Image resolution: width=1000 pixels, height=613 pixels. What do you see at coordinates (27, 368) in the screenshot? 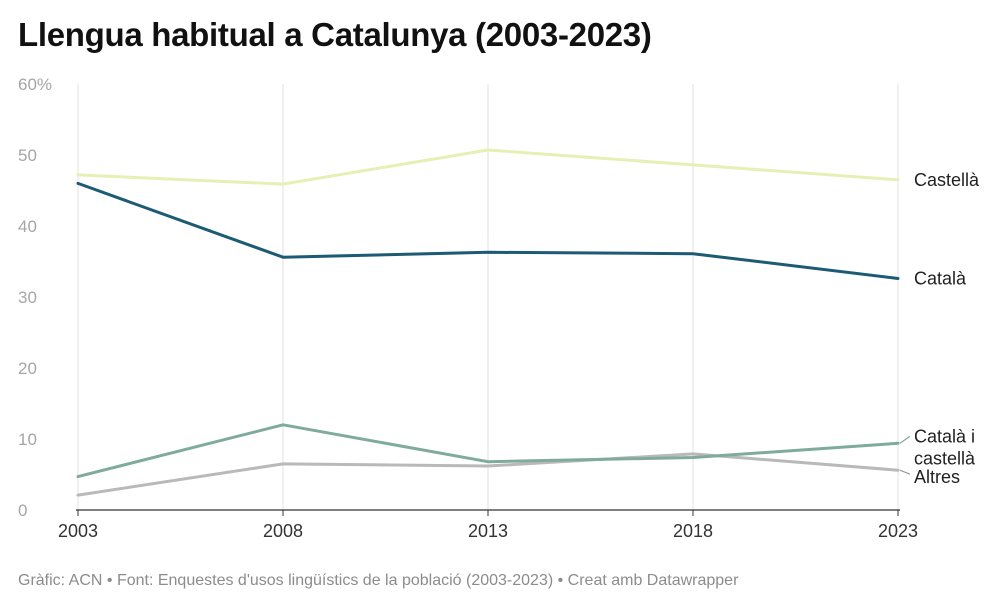
I see `y-tick-label: 20` at bounding box center [27, 368].